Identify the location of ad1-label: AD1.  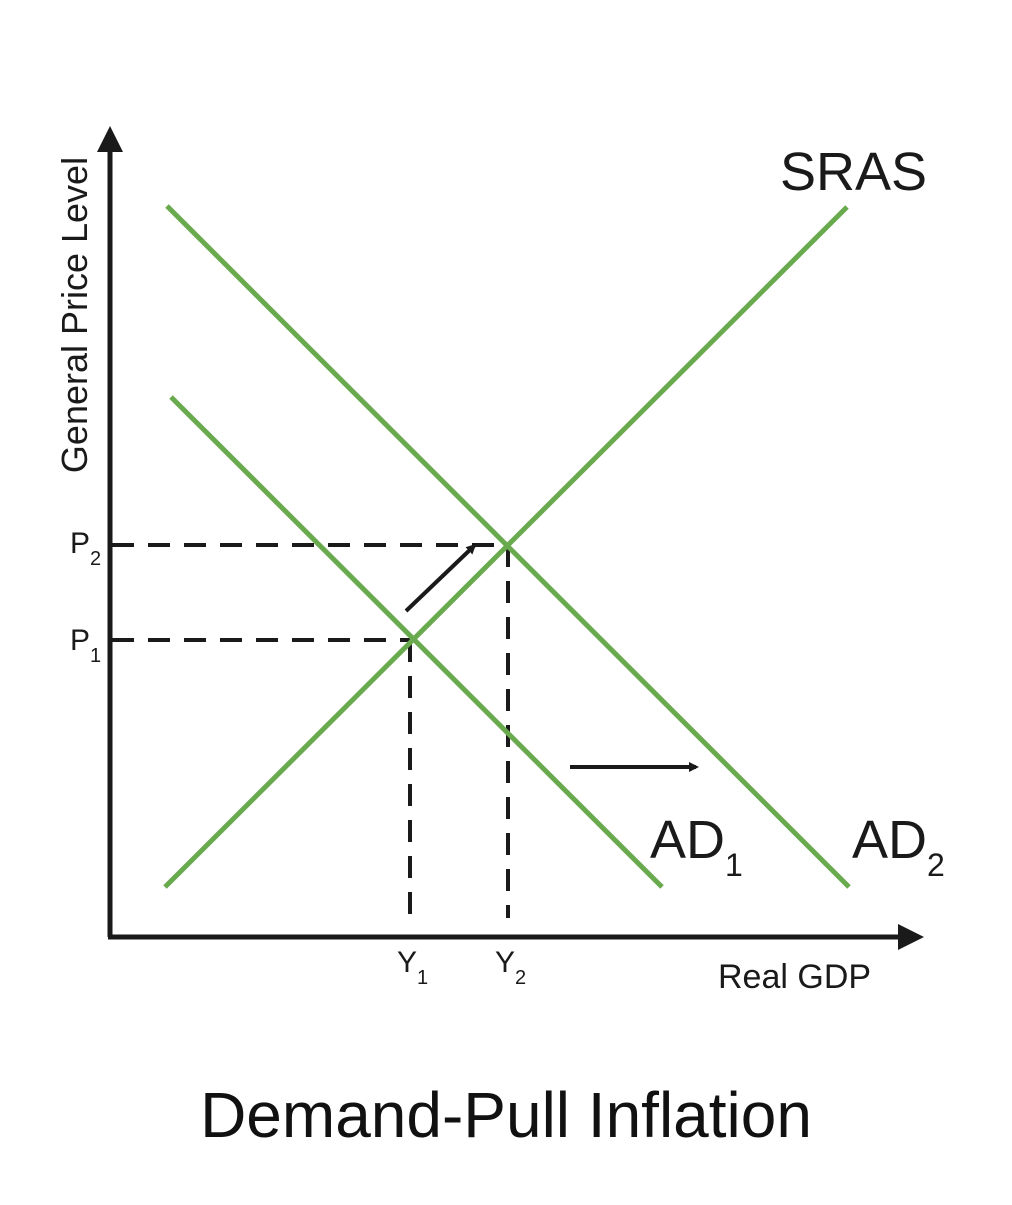
(696, 846).